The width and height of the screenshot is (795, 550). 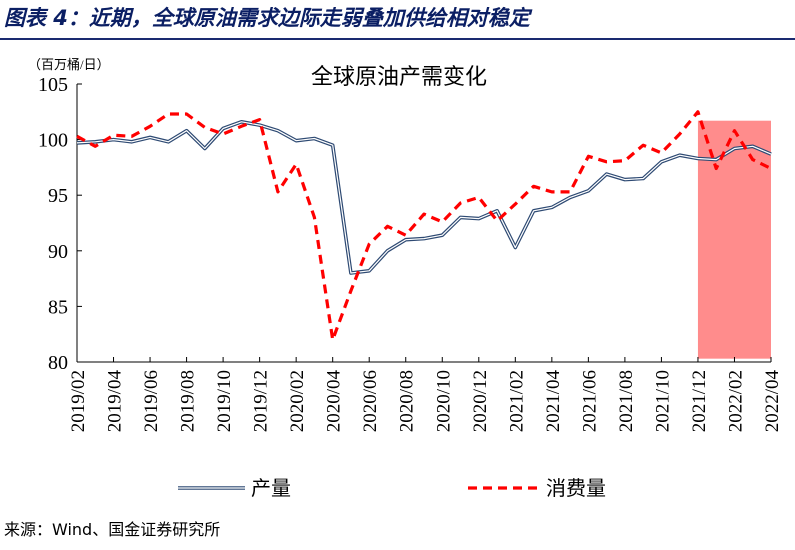 What do you see at coordinates (261, 401) in the screenshot?
I see `x-tick-label: 2019/12` at bounding box center [261, 401].